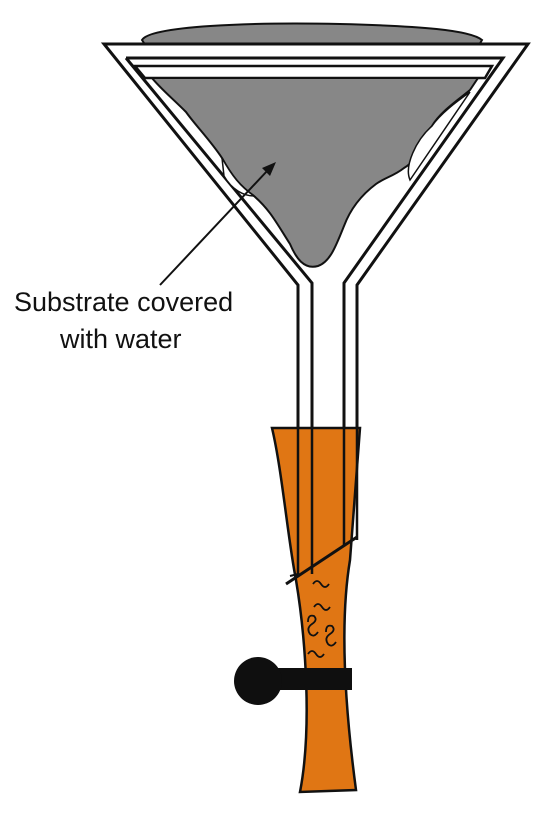  I want to click on label-line-1: Substrate covered, so click(123, 302).